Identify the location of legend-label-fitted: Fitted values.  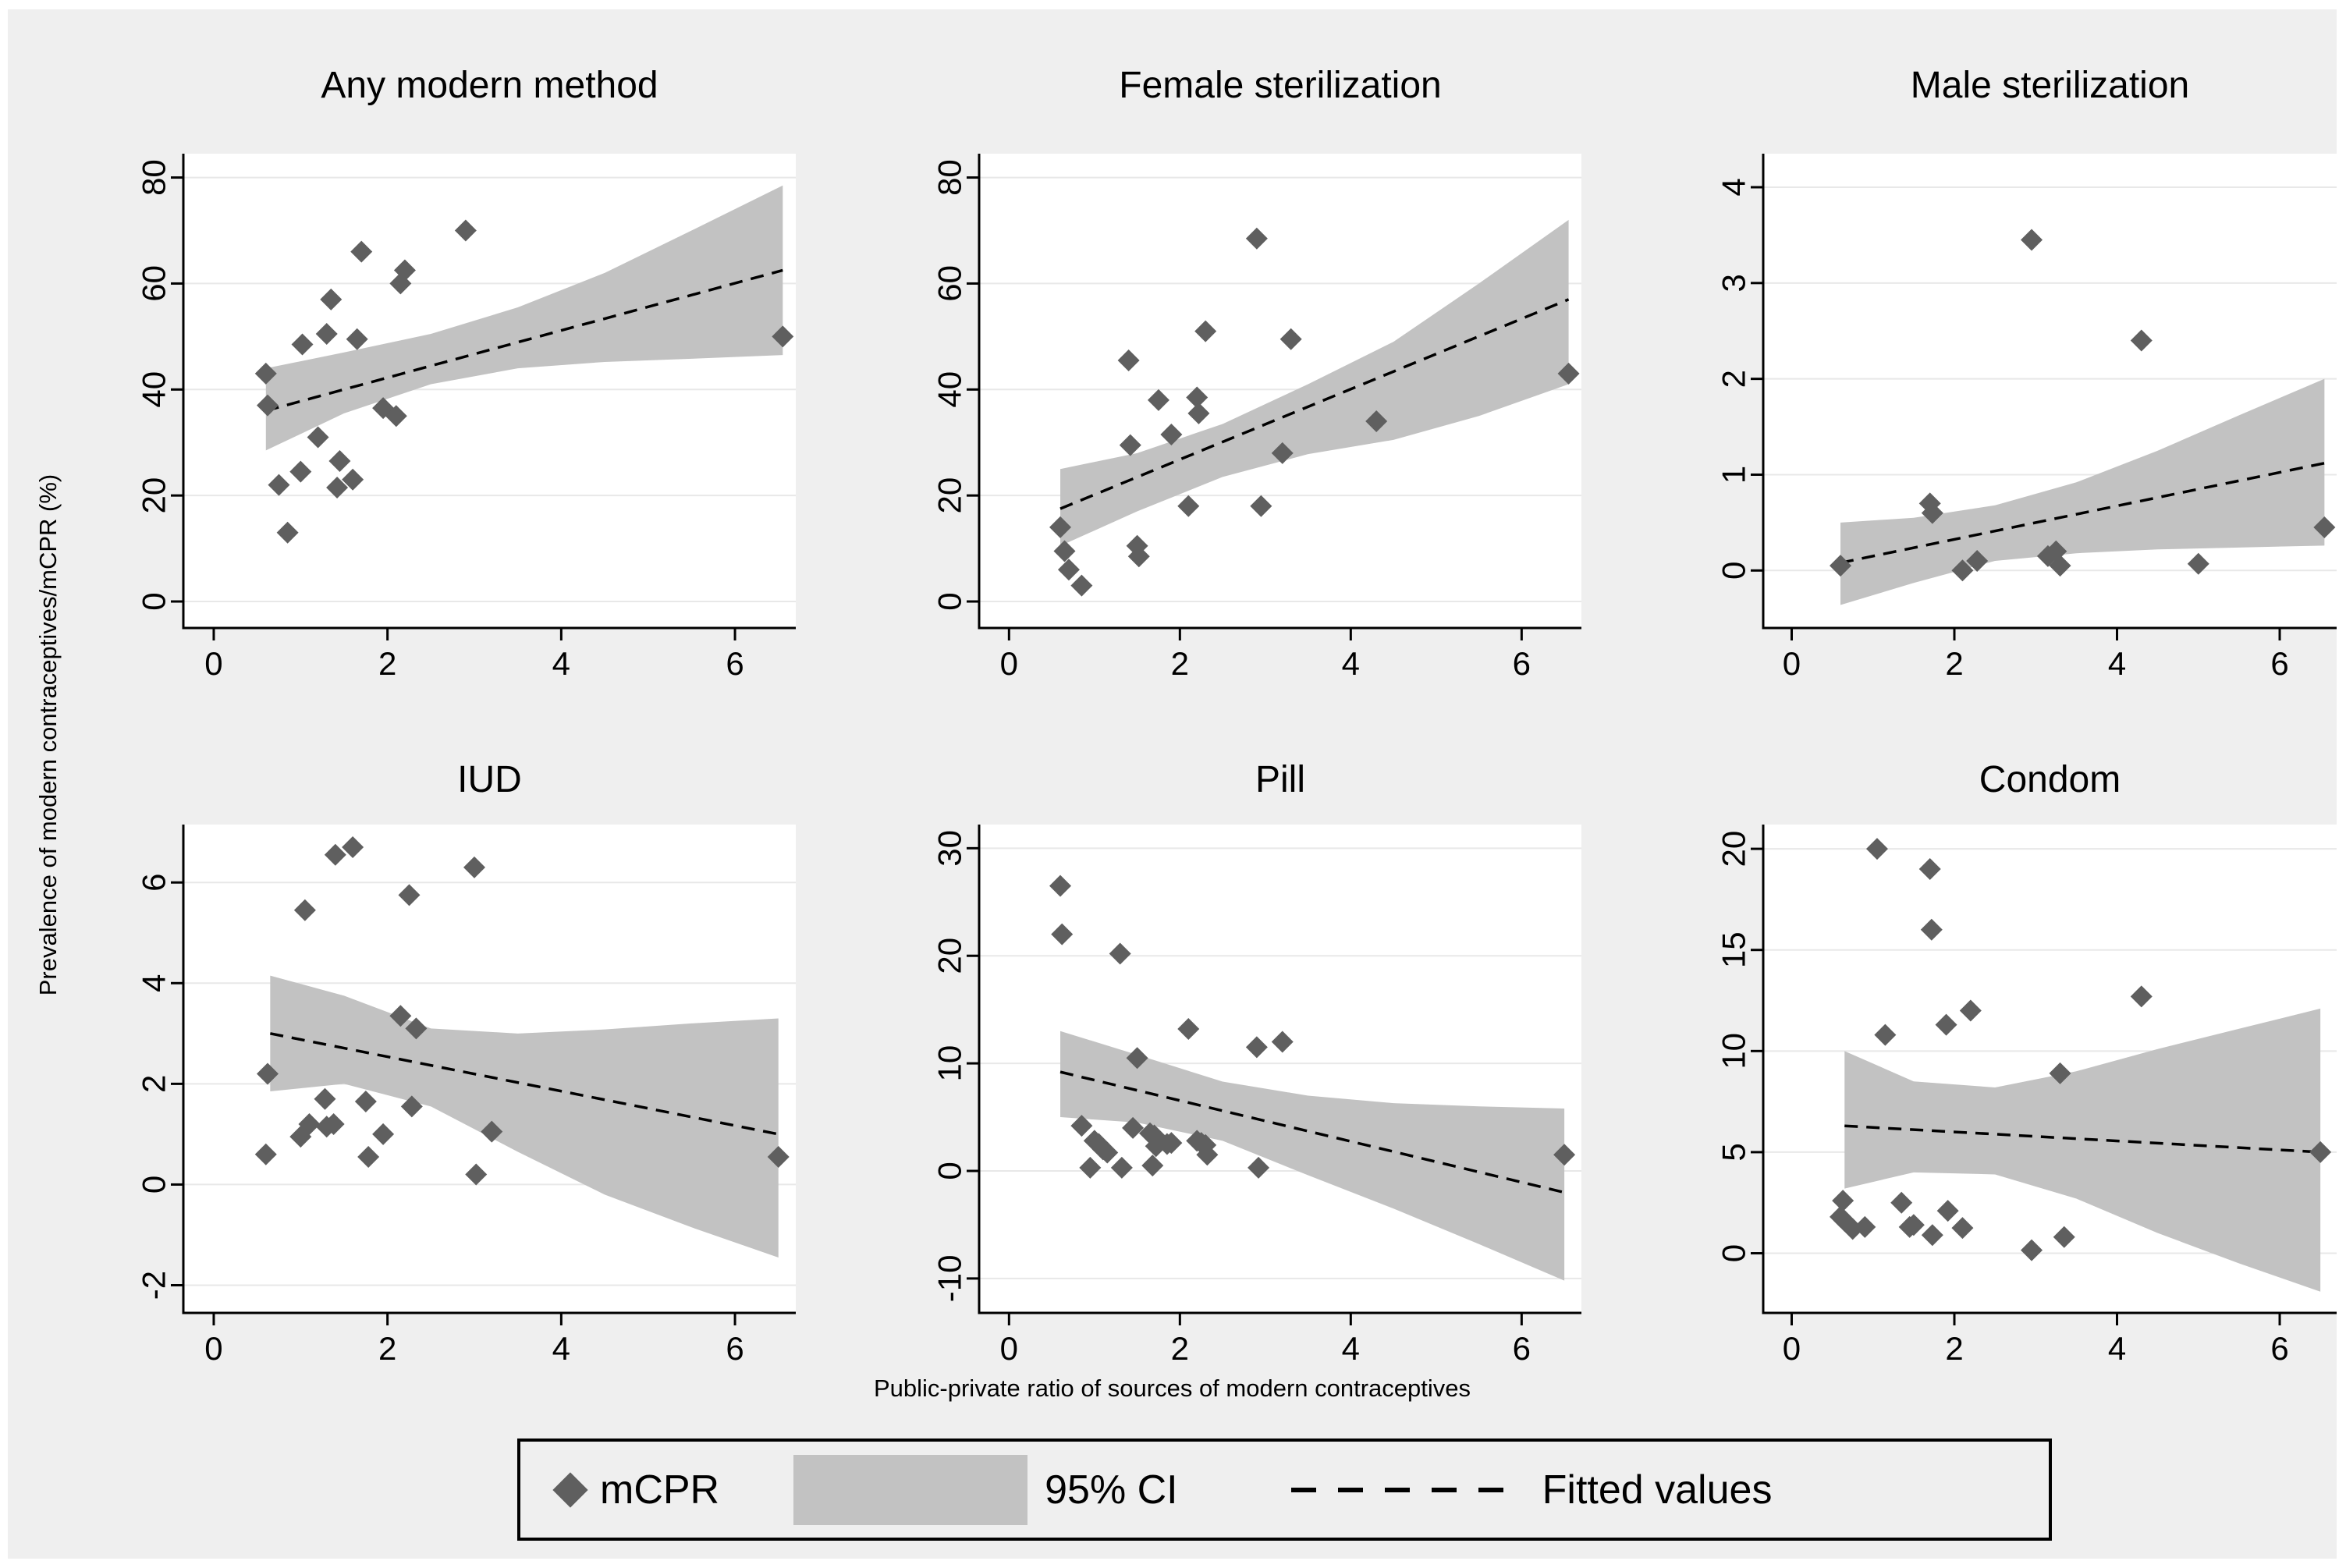
(1657, 1490).